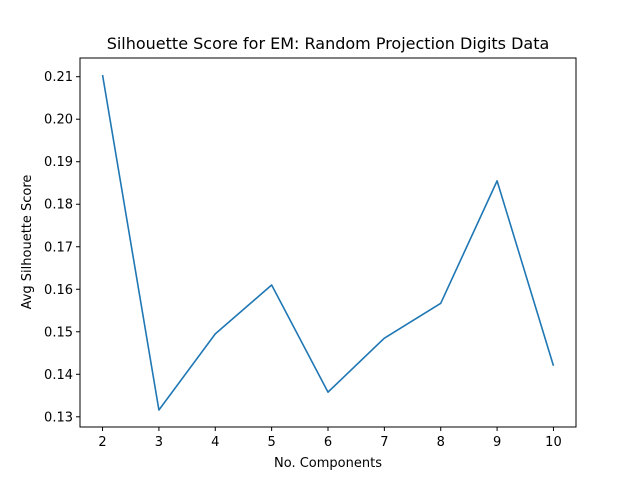  I want to click on y-tick-label: 0.19, so click(58, 162).